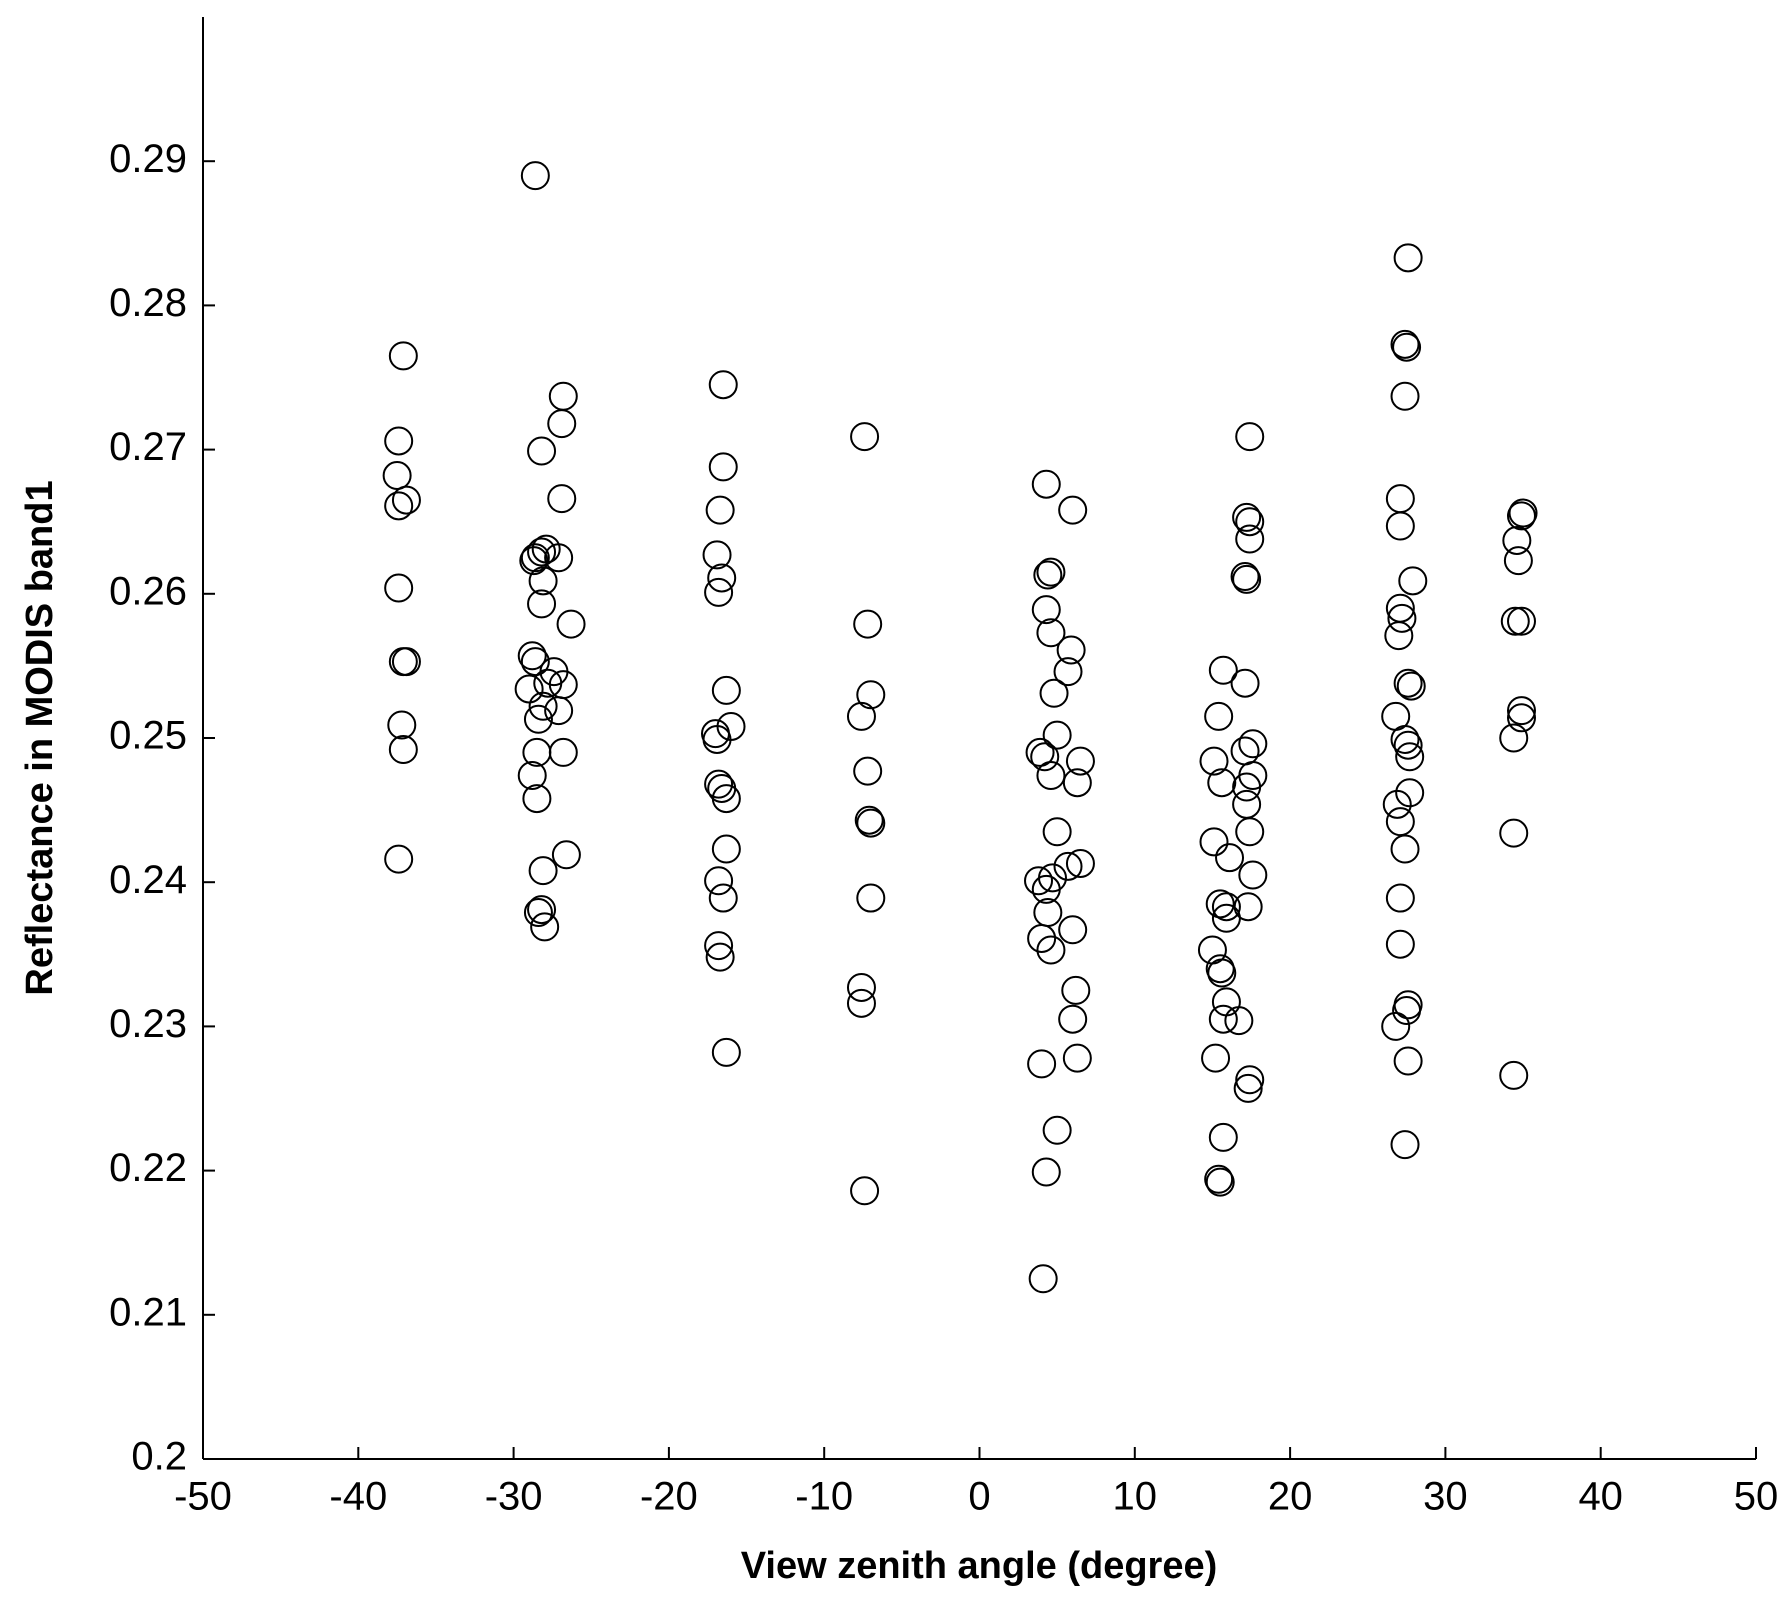 Image resolution: width=1790 pixels, height=1611 pixels. Describe the element at coordinates (1445, 1497) in the screenshot. I see `x-tick-label: 30` at that location.